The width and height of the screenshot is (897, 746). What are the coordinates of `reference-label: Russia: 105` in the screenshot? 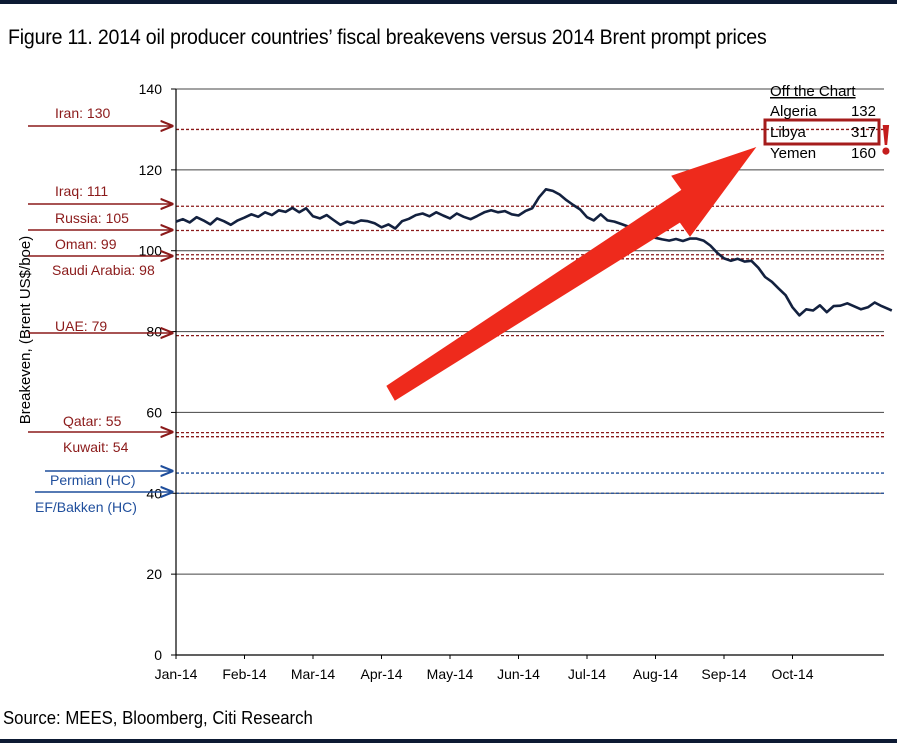 It's located at (92, 218).